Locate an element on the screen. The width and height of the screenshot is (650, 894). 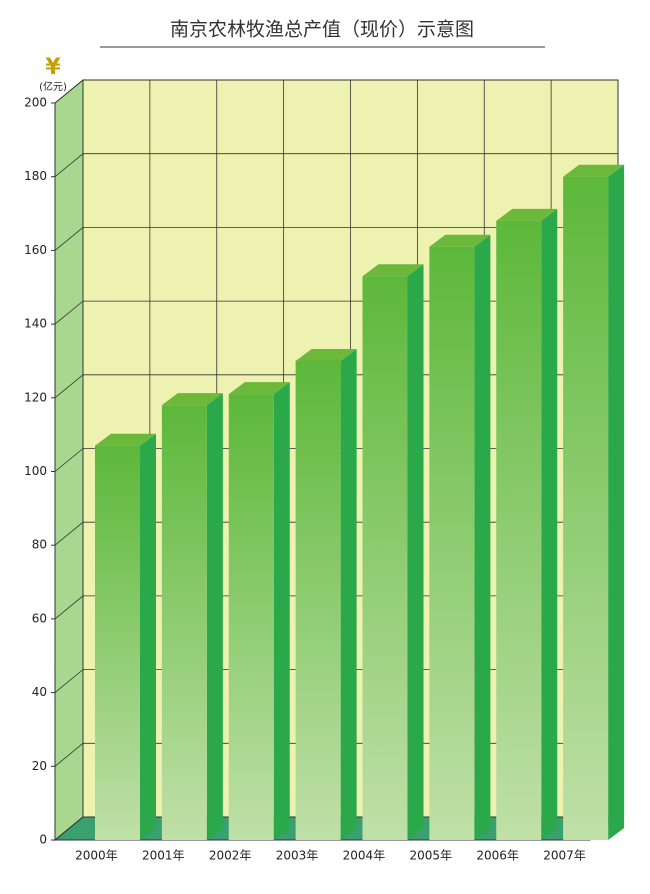
y-tick-label: 20 is located at coordinates (39, 766).